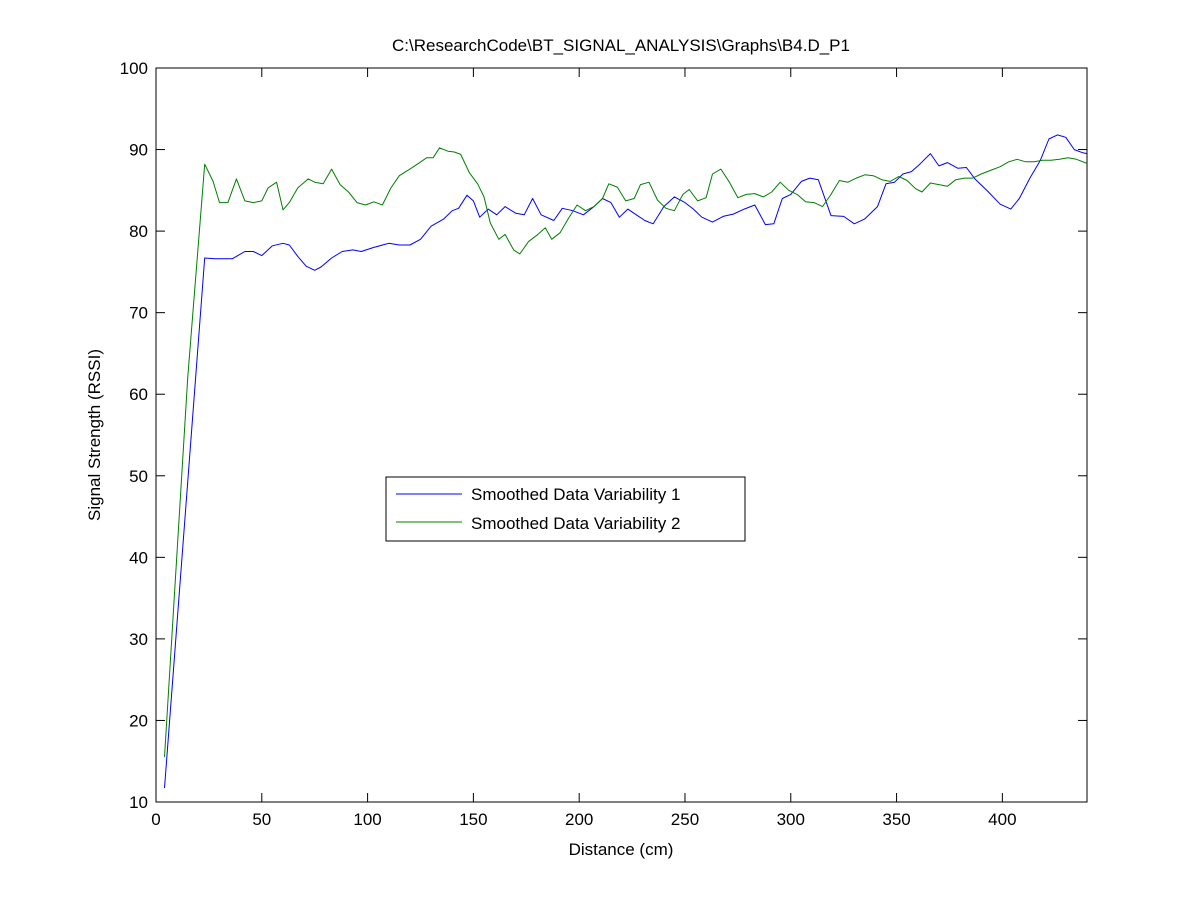  Describe the element at coordinates (138, 394) in the screenshot. I see `y-tick-label: 60` at that location.